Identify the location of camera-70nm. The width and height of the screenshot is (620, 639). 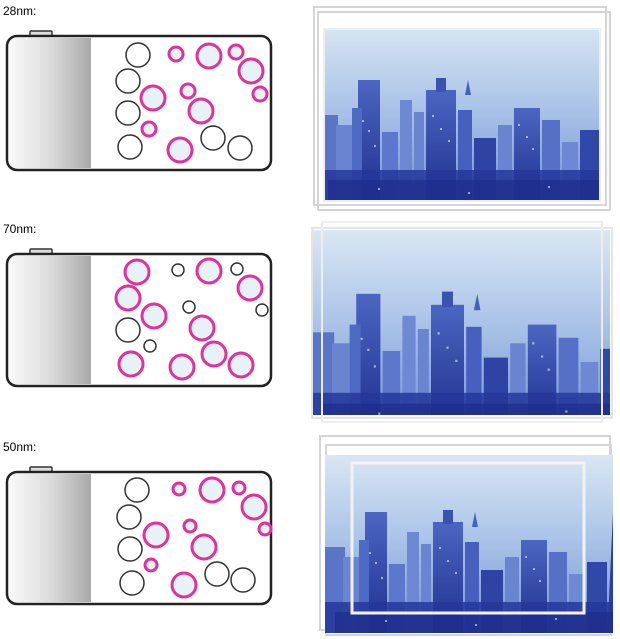
(139, 318).